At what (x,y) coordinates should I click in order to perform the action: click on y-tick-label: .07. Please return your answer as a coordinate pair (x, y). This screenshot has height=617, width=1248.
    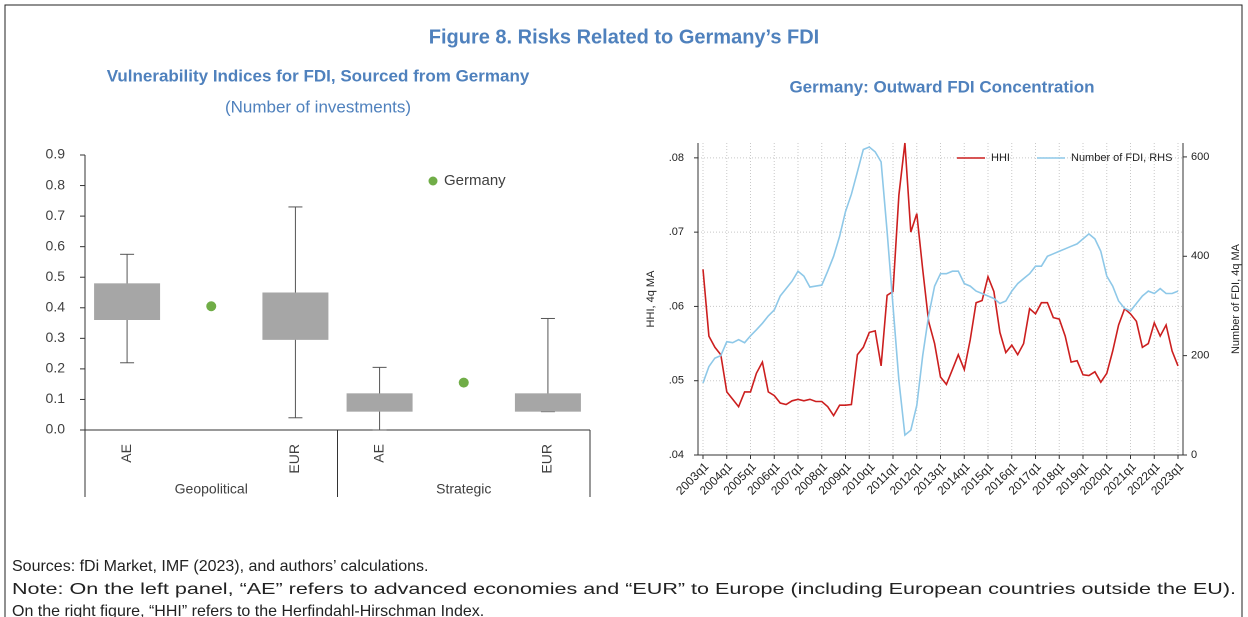
    Looking at the image, I should click on (676, 232).